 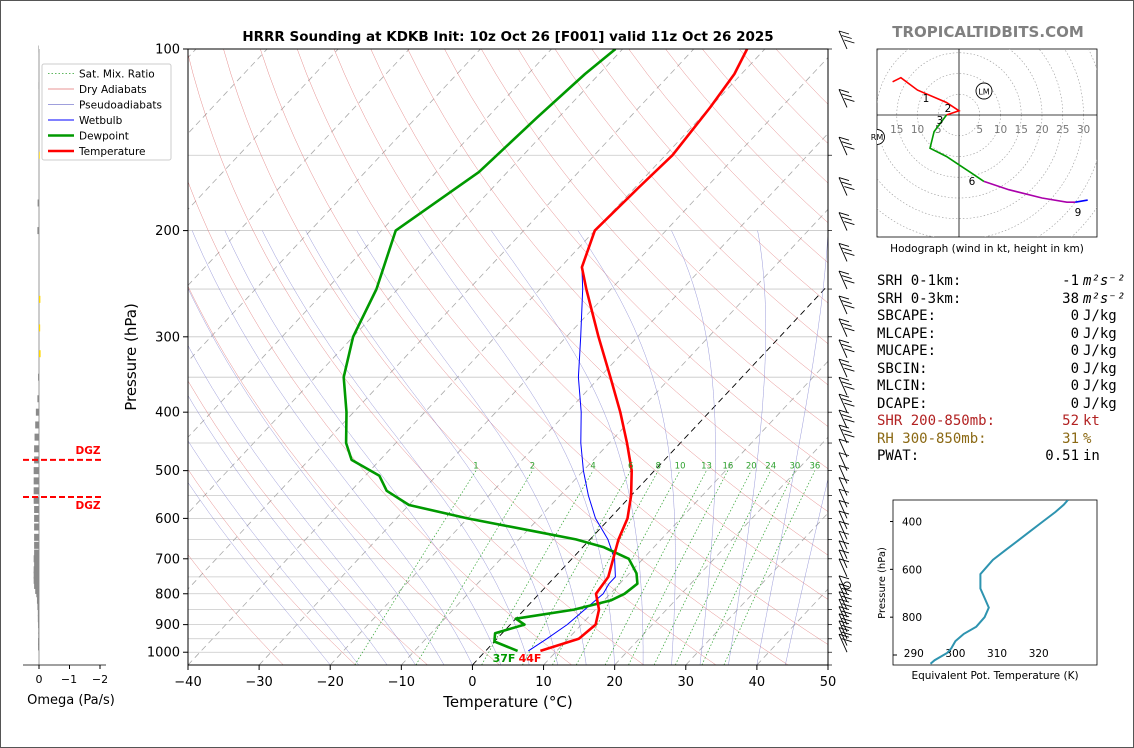 I want to click on wetbulb-profile-line, so click(x=572, y=459).